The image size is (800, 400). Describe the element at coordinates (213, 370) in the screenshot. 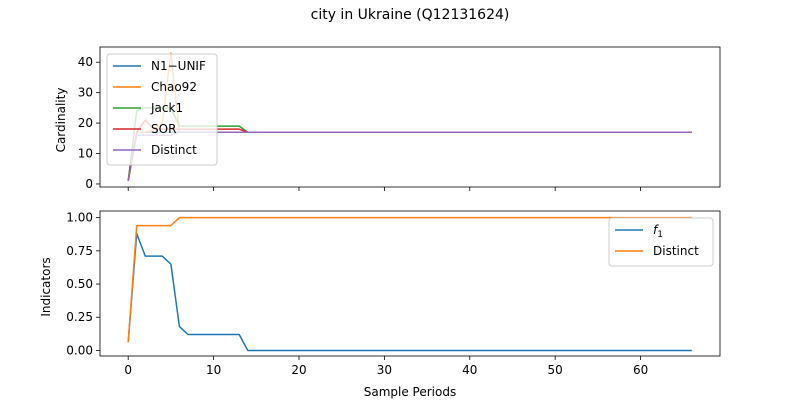

I see `x-tick-label: 10` at that location.